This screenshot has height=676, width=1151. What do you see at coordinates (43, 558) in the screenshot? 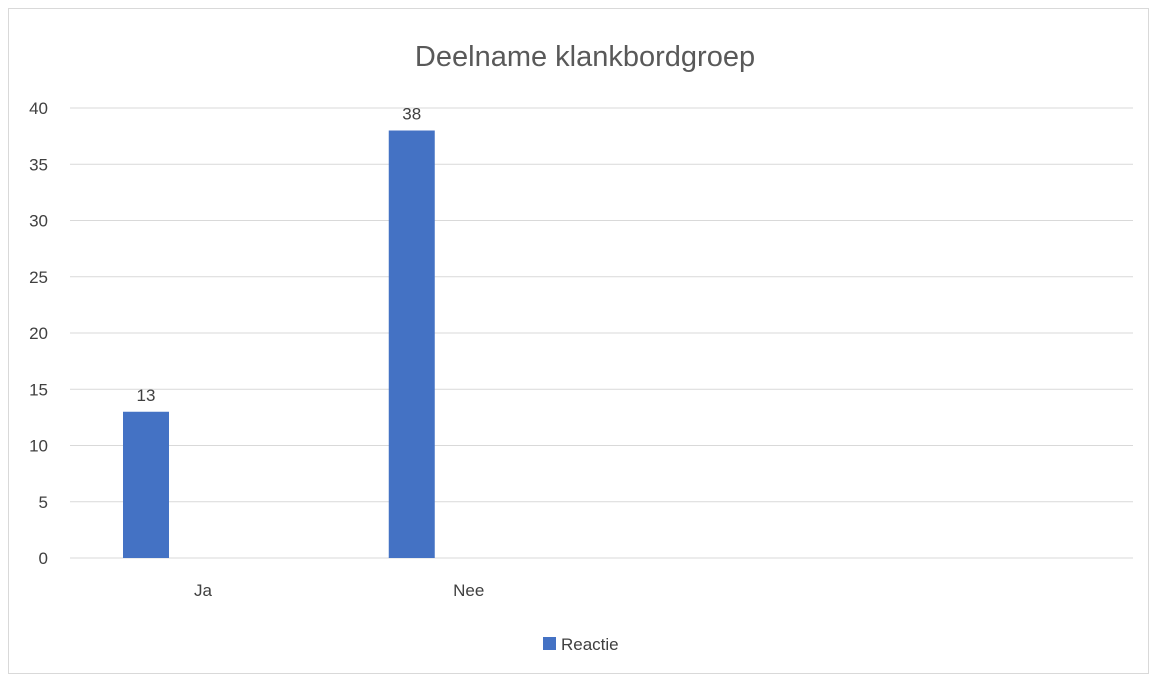
I see `y-tick-label: 0` at bounding box center [43, 558].